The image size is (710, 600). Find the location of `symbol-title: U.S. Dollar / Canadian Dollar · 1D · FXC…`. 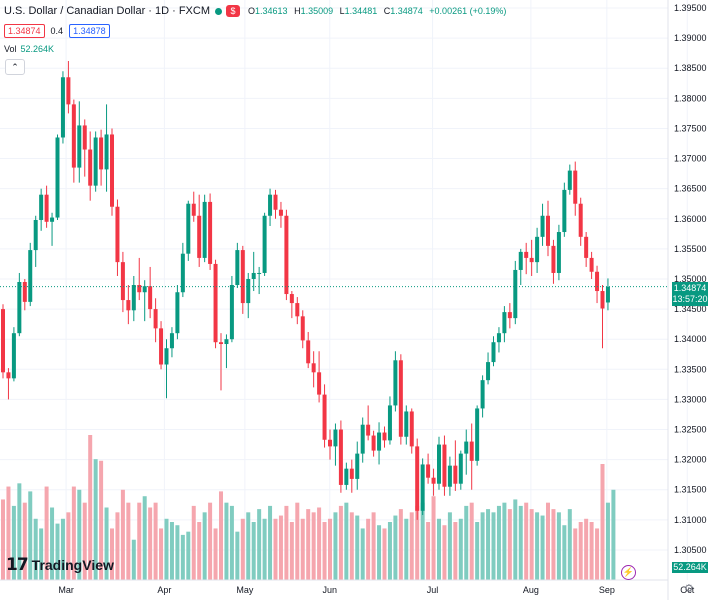

symbol-title: U.S. Dollar / Canadian Dollar · 1D · FXC… is located at coordinates (107, 11).